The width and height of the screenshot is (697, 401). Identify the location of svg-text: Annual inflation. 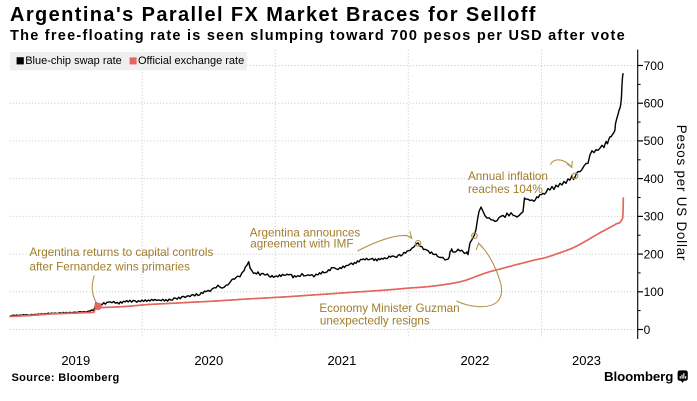
(508, 176).